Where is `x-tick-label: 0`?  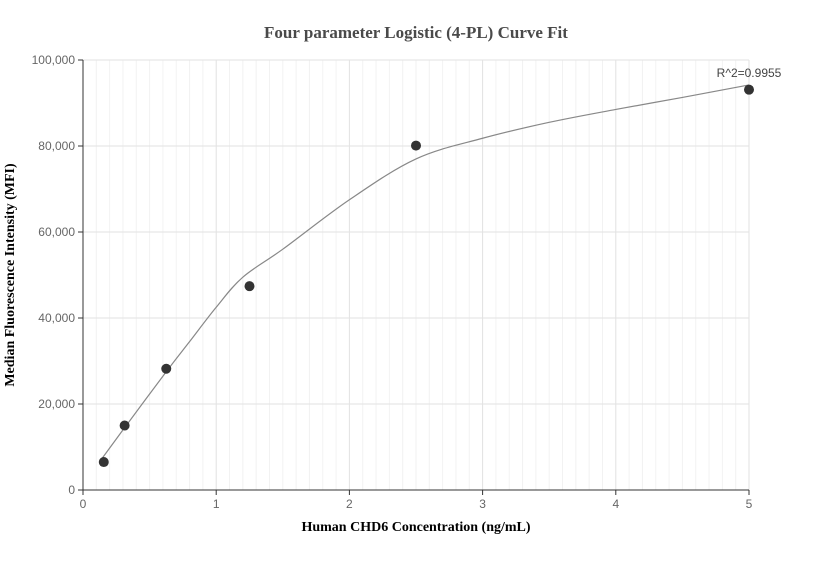
x-tick-label: 0 is located at coordinates (83, 504).